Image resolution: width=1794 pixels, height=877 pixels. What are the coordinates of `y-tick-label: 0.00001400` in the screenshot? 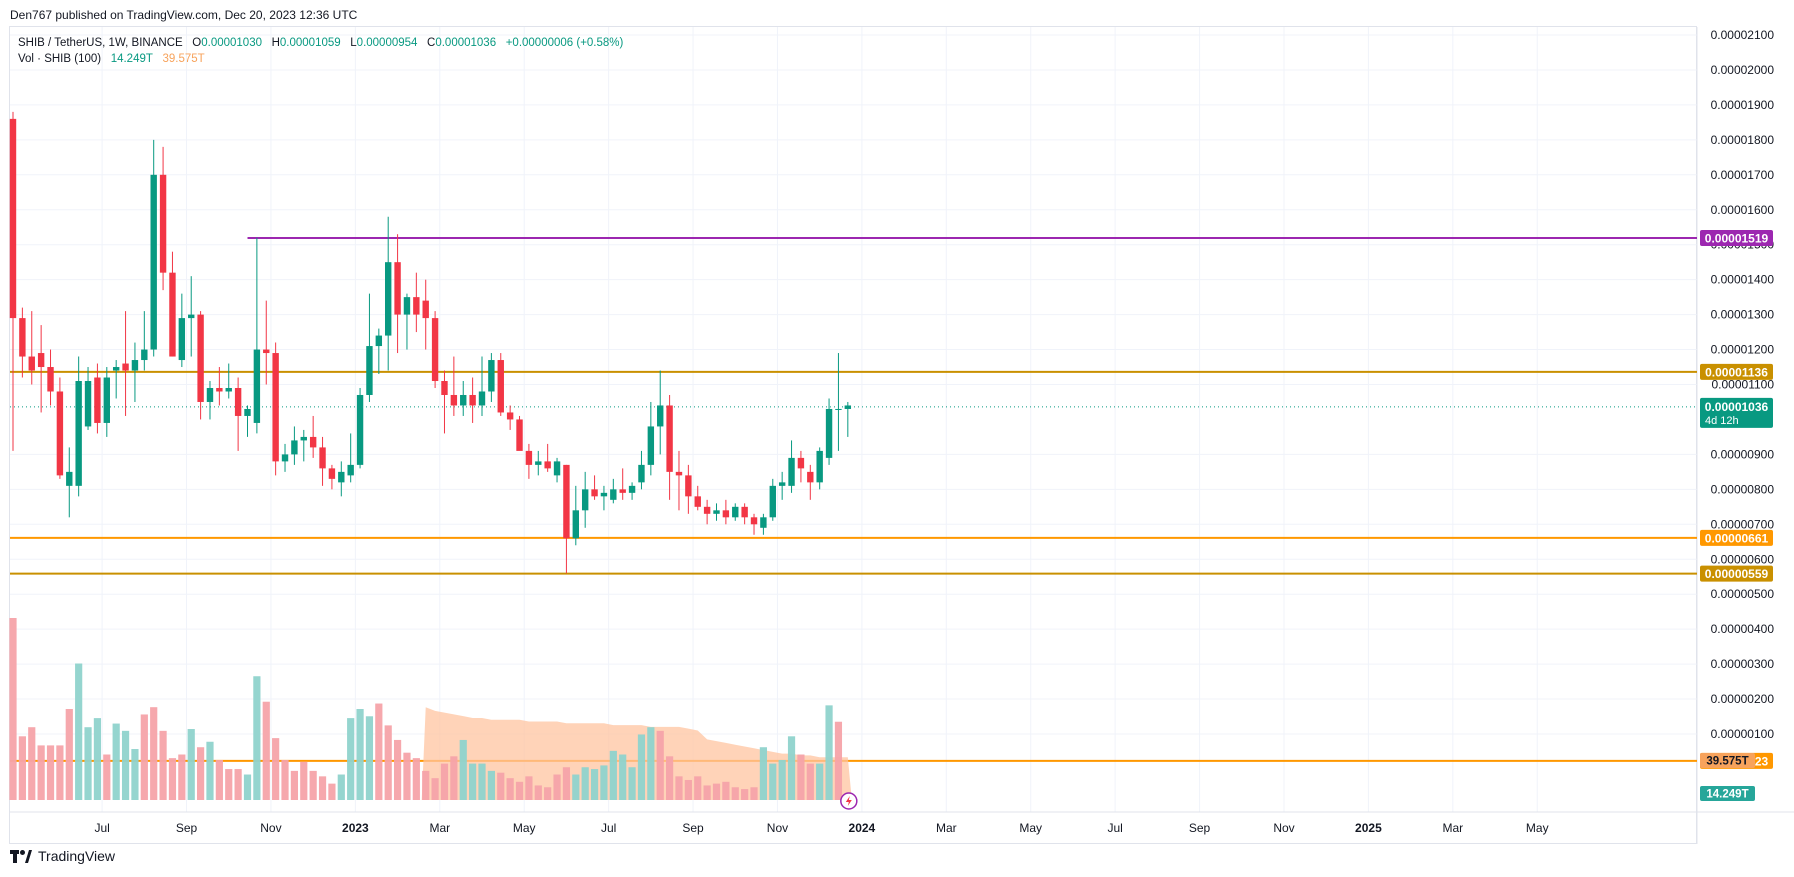 It's located at (1743, 280).